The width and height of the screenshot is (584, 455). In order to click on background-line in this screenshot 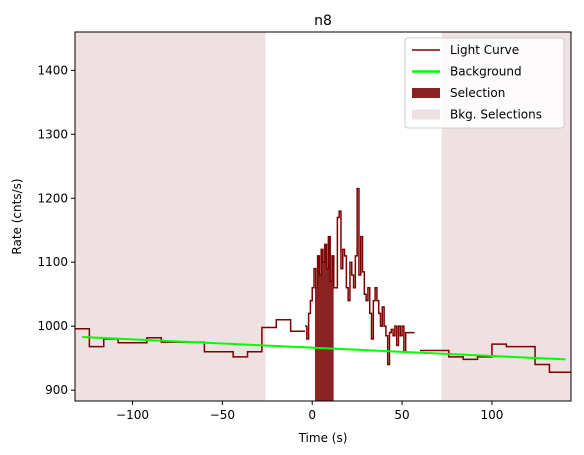, I will do `click(324, 348)`.